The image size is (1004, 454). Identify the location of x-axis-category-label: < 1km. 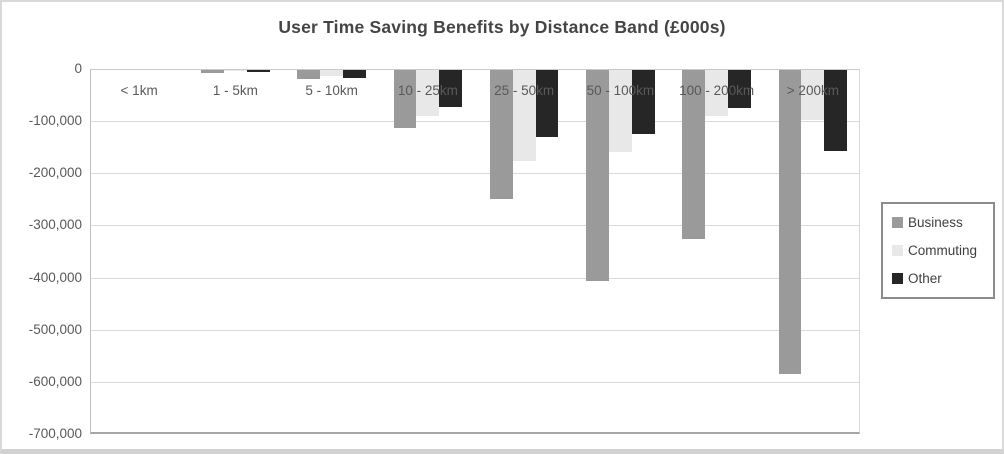
(139, 90).